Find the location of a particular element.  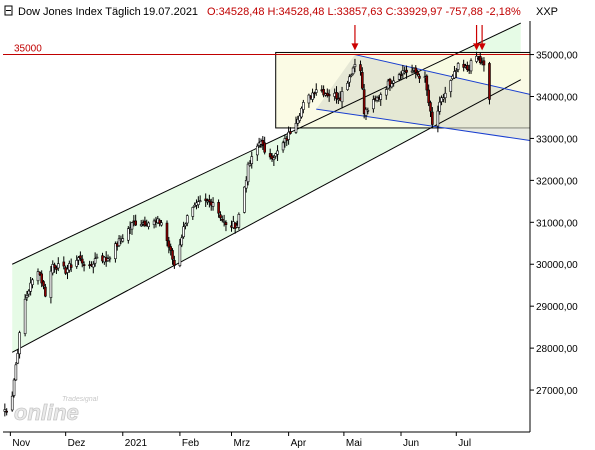

x-axis: Nov Dez 2021 Feb Mrz Apr Mai Jun Jul is located at coordinates (240, 440).